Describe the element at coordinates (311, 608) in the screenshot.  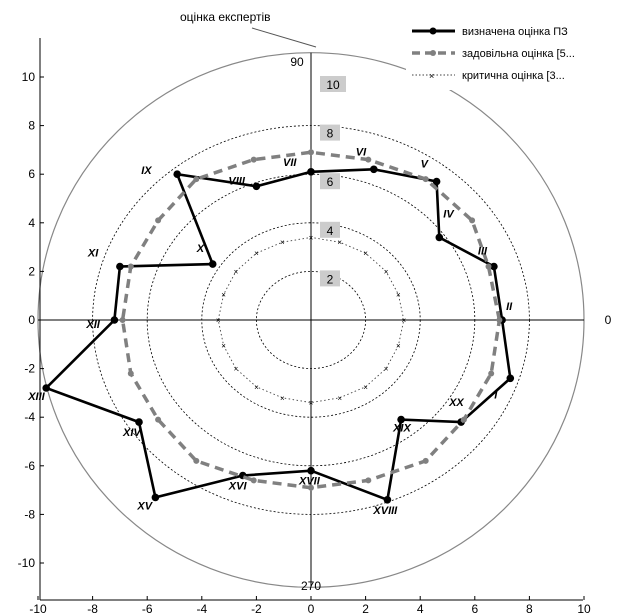
I see `x-tick-label-5: 0` at that location.